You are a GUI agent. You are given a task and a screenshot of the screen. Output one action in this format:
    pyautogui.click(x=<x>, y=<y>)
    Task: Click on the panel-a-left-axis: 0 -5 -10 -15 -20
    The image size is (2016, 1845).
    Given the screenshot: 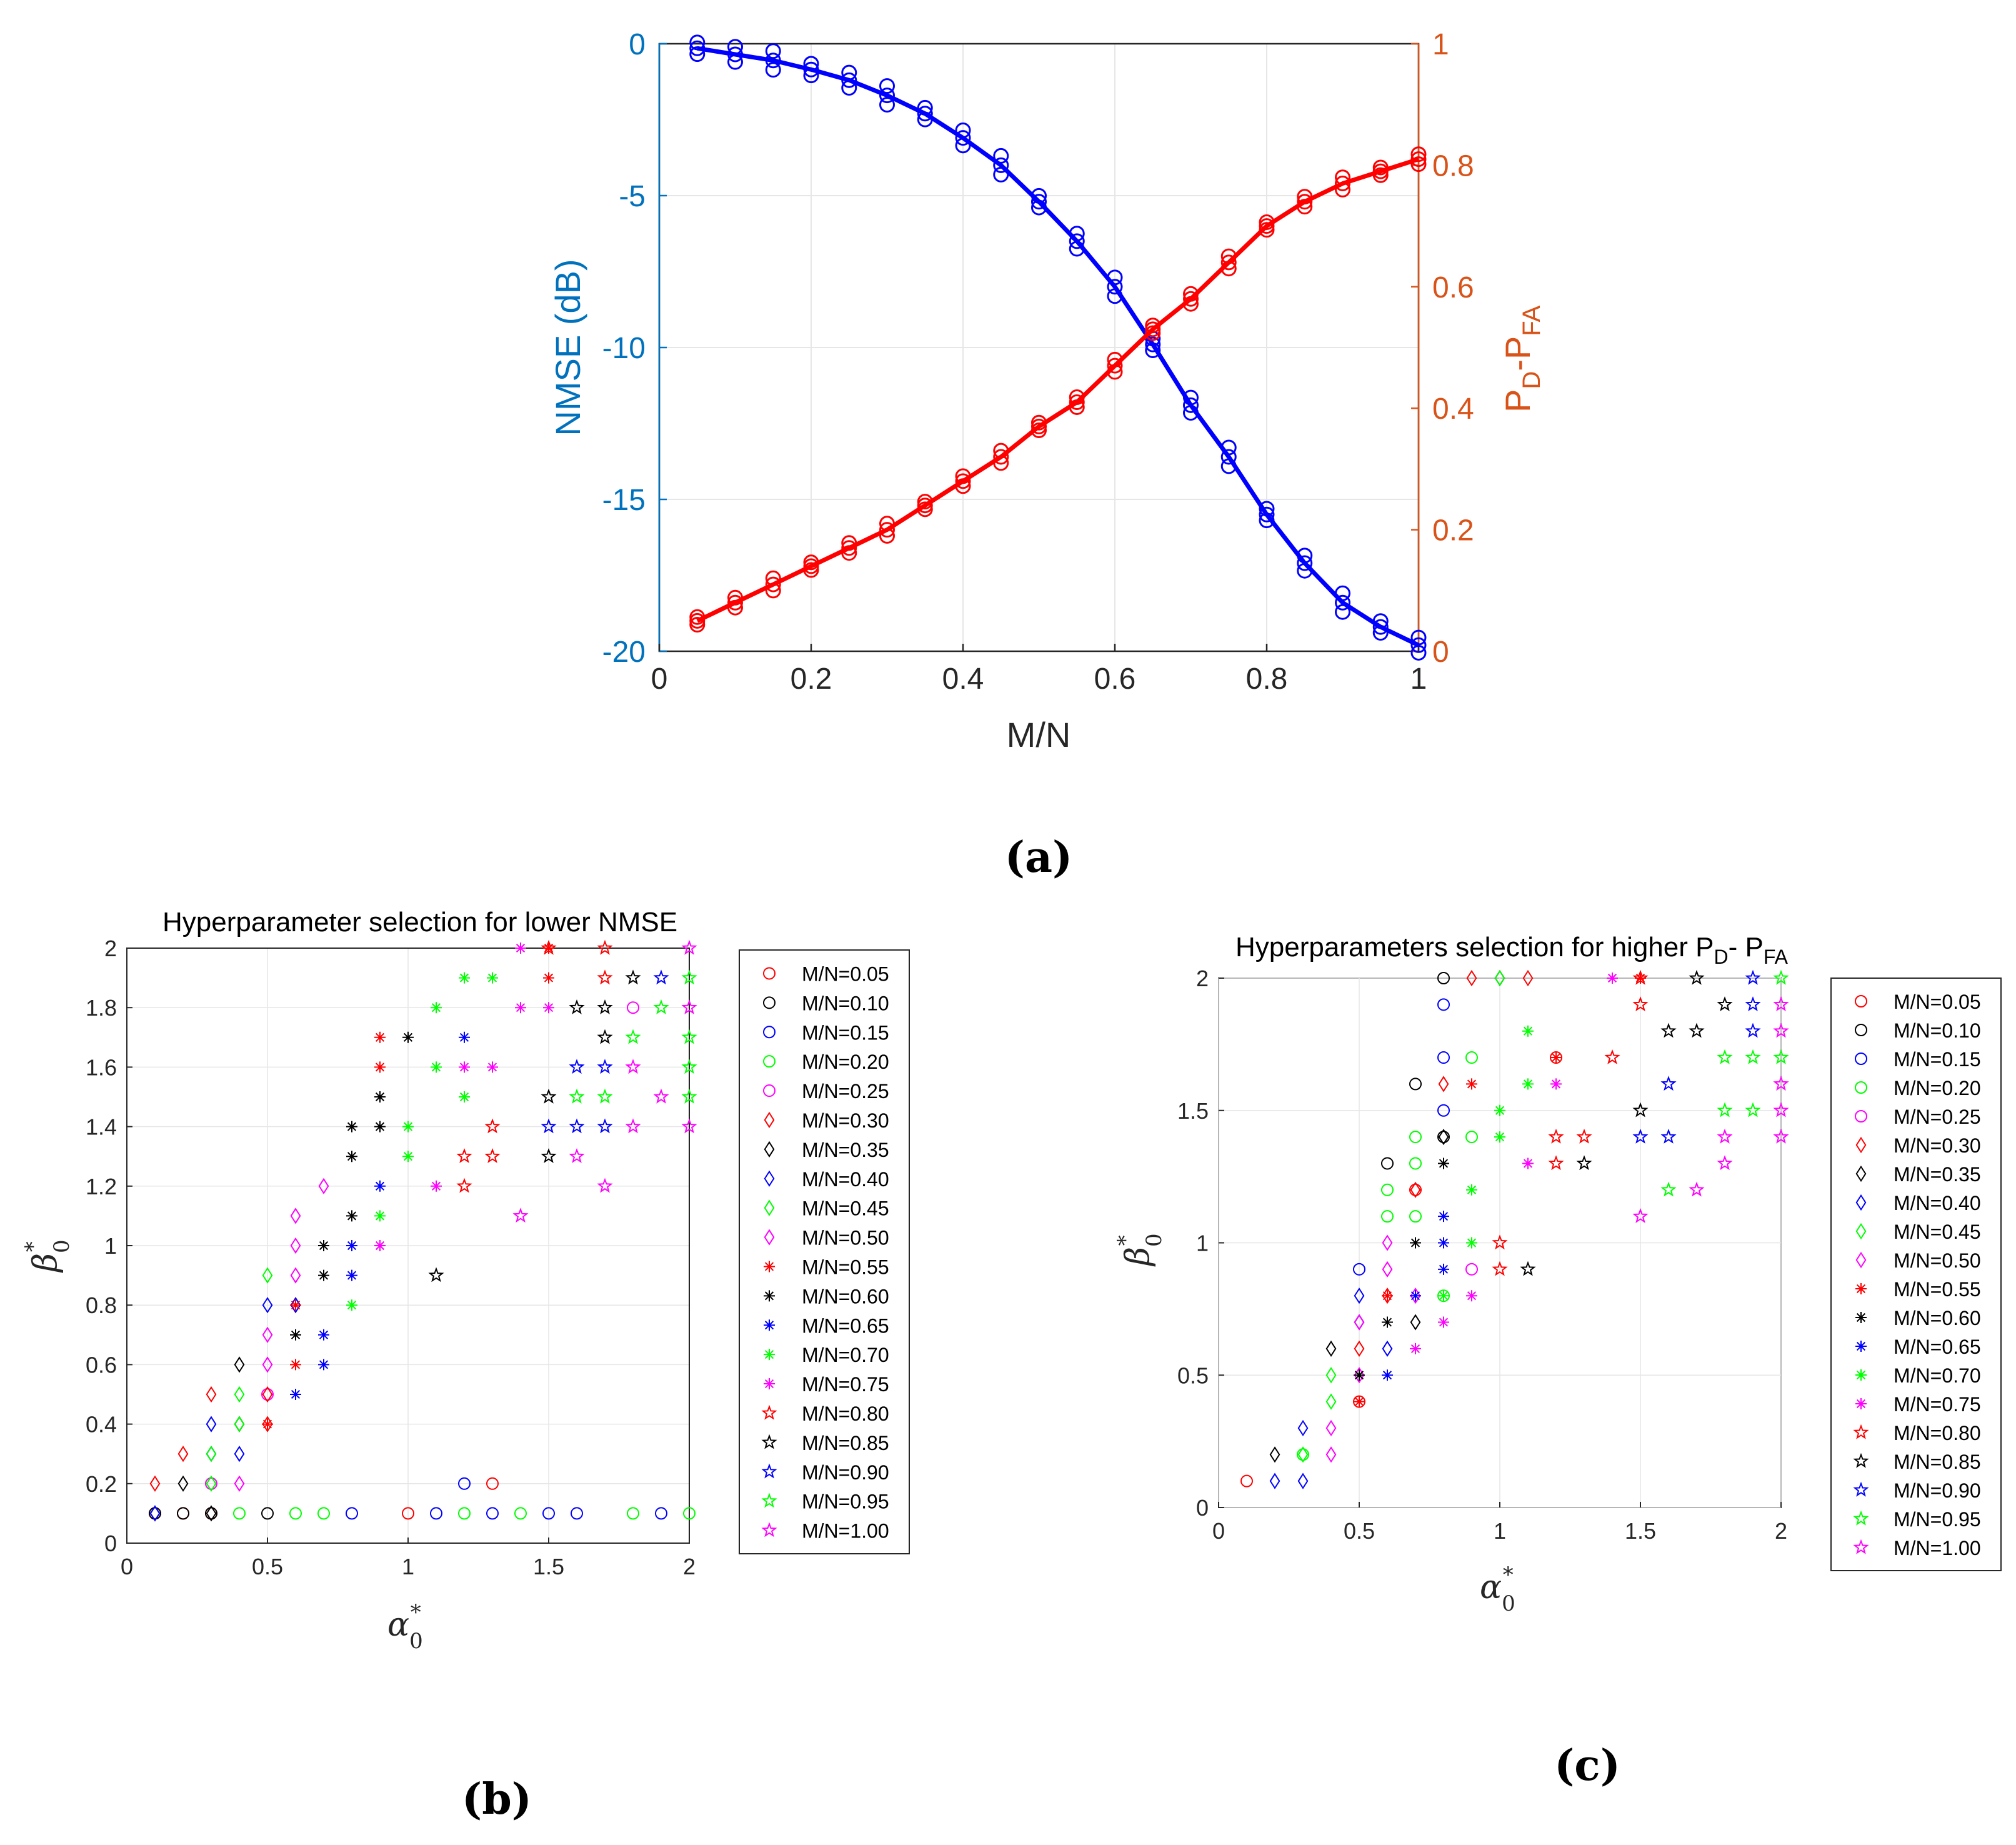 What is the action you would take?
    pyautogui.click(x=634, y=348)
    